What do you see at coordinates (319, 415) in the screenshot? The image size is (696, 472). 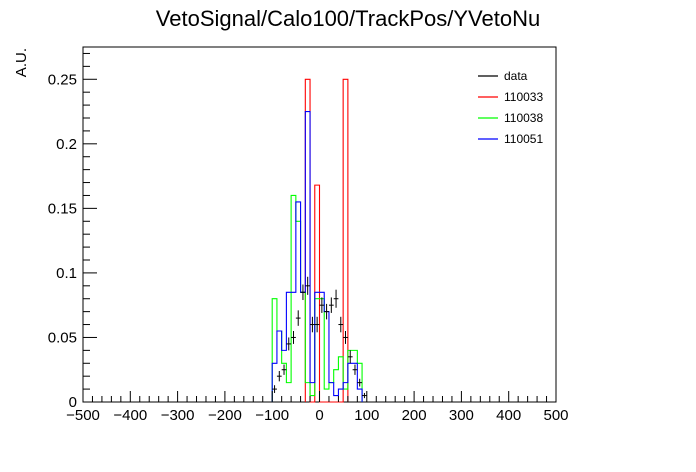 I see `x-tick-label: 0` at bounding box center [319, 415].